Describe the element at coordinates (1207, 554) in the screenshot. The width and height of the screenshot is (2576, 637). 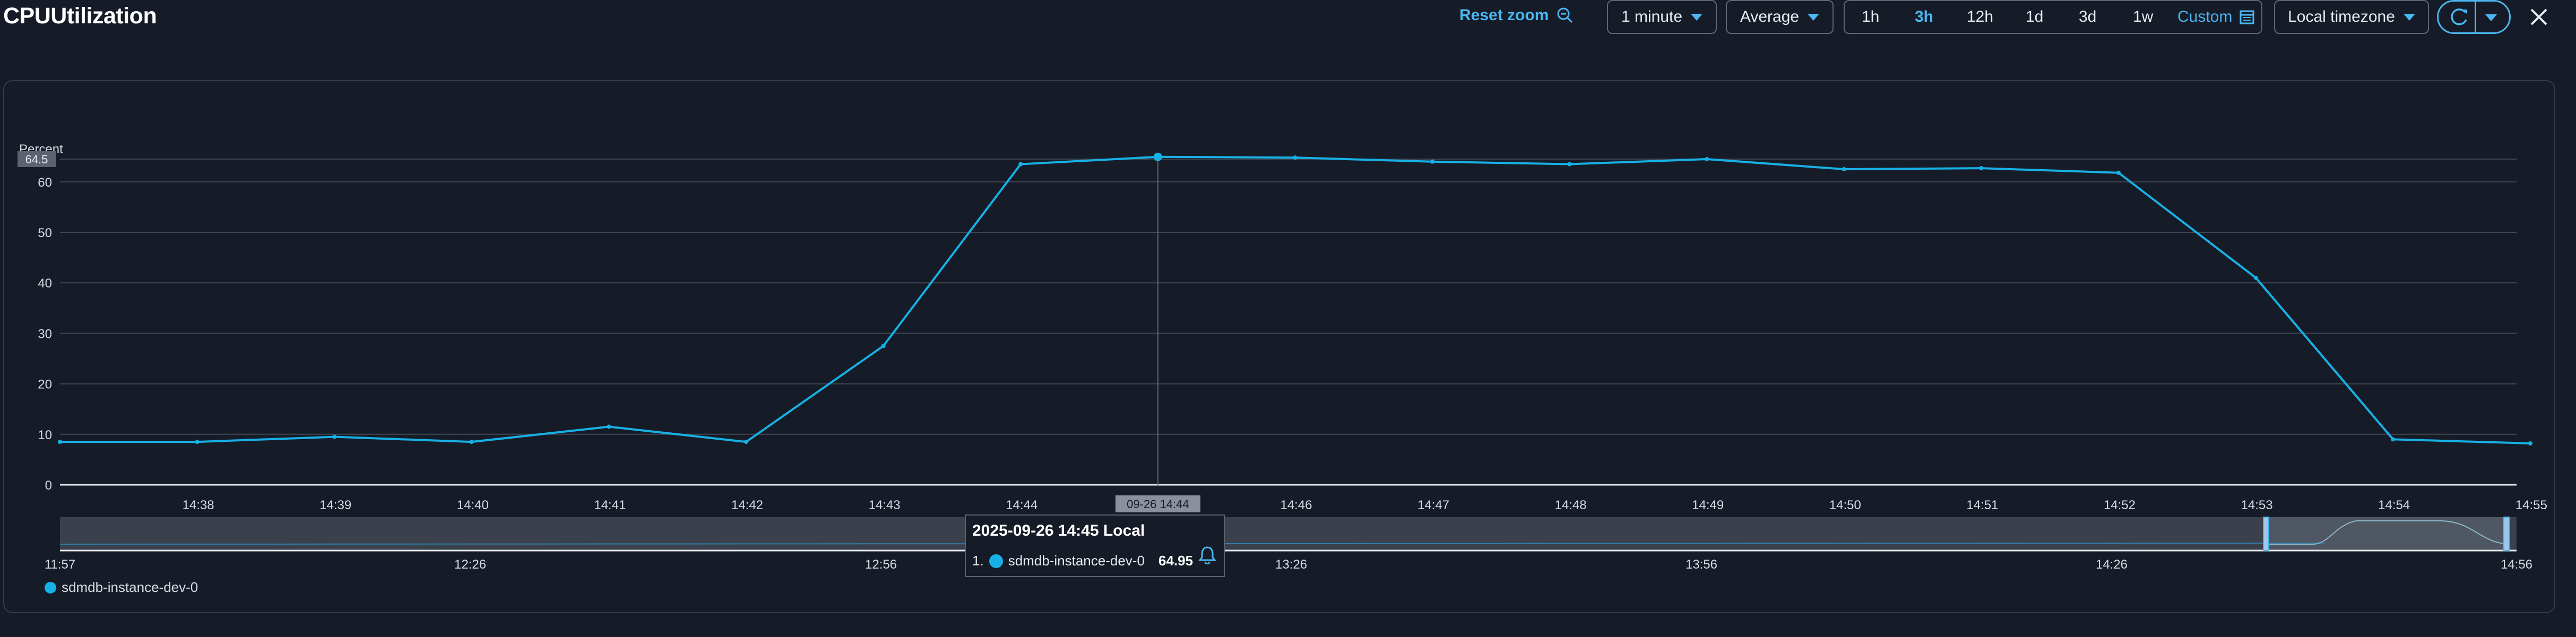
I see `bell-icon` at that location.